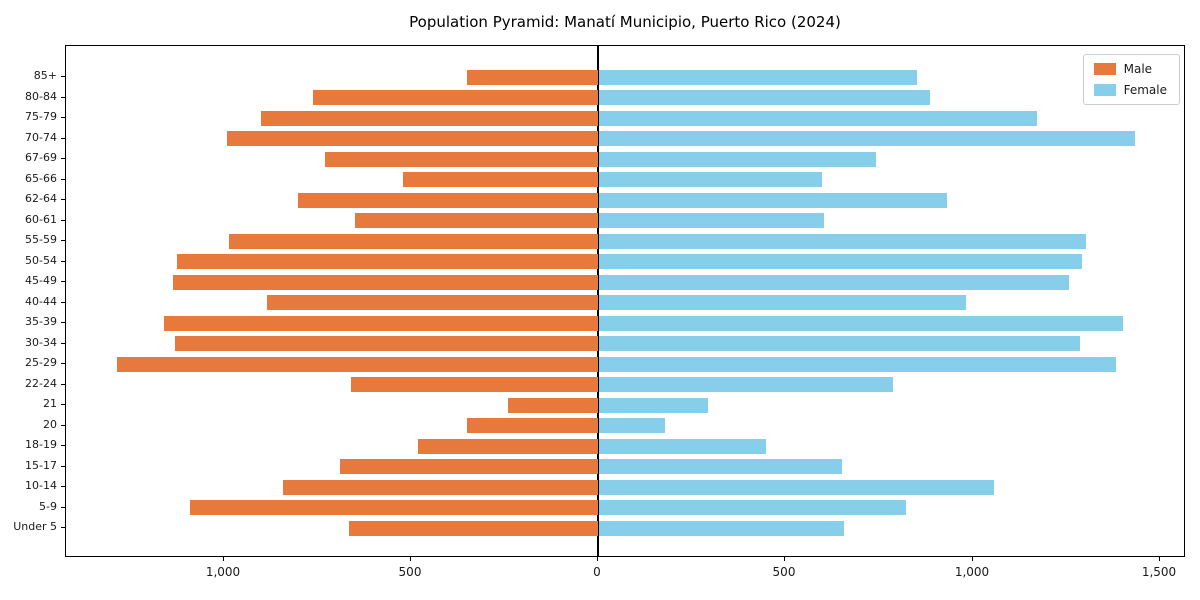 The image size is (1200, 600). What do you see at coordinates (41, 342) in the screenshot?
I see `y-tick-label: 30-34` at bounding box center [41, 342].